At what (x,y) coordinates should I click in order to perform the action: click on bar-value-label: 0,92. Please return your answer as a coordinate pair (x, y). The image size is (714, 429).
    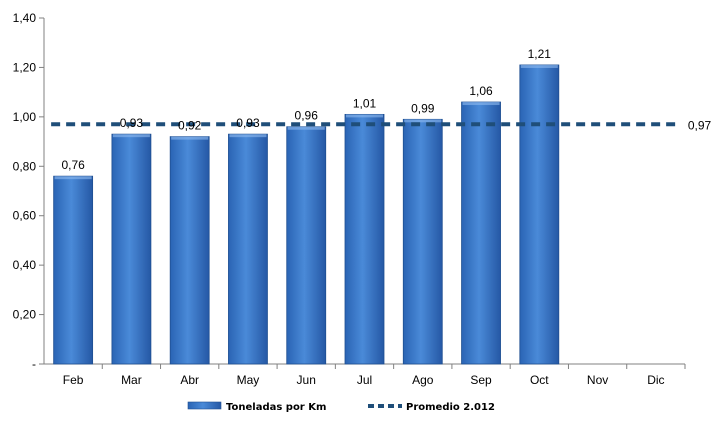
    Looking at the image, I should click on (190, 126).